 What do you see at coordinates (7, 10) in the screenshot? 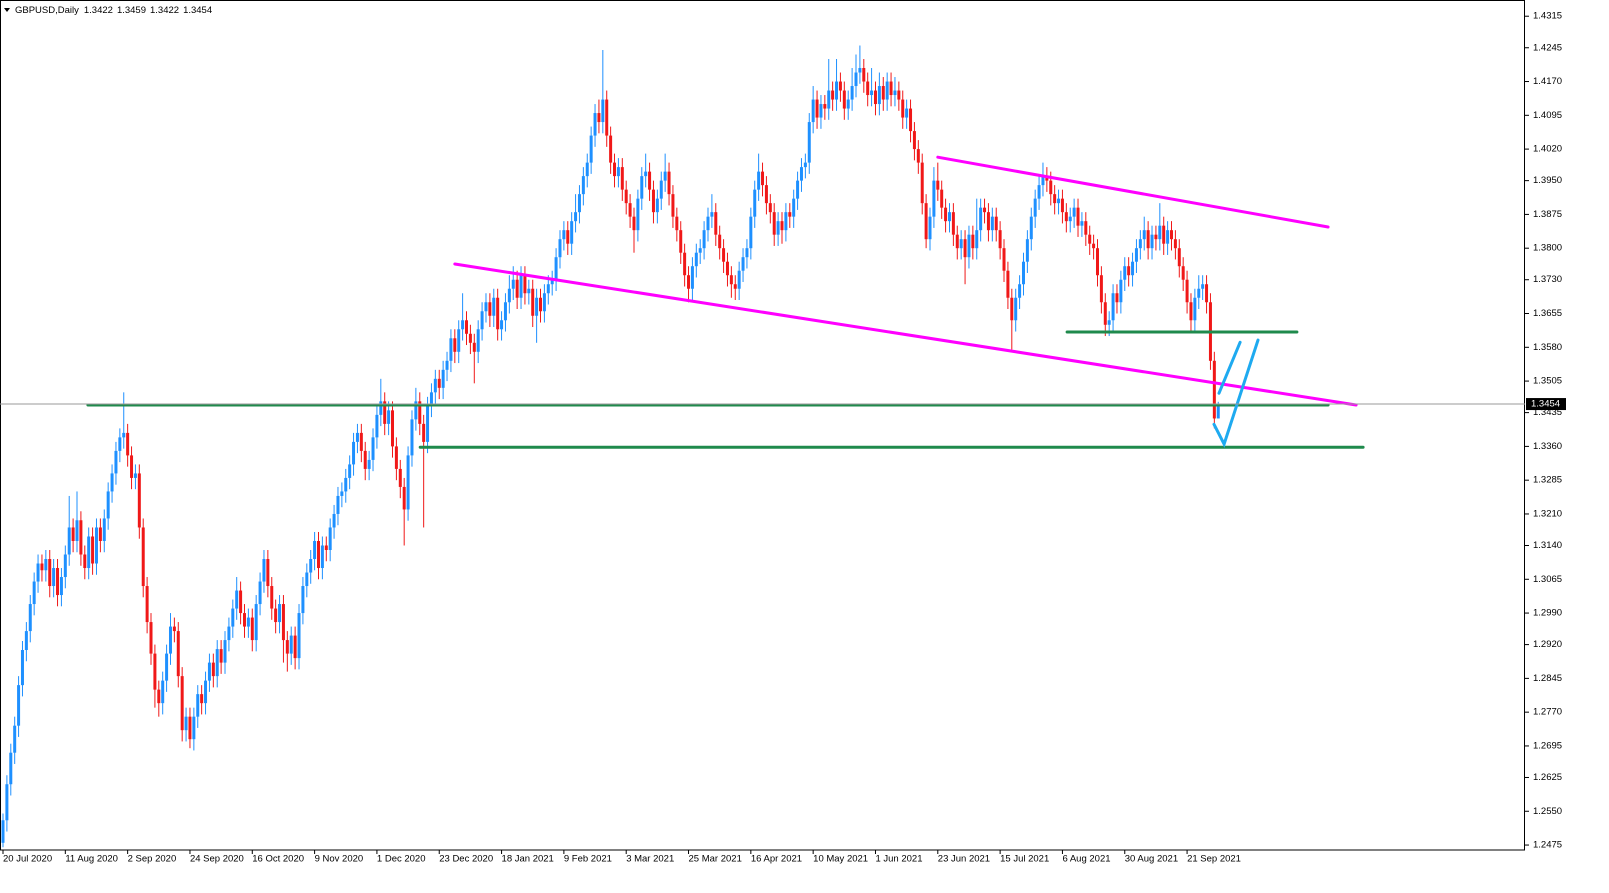
I see `header-toggle` at bounding box center [7, 10].